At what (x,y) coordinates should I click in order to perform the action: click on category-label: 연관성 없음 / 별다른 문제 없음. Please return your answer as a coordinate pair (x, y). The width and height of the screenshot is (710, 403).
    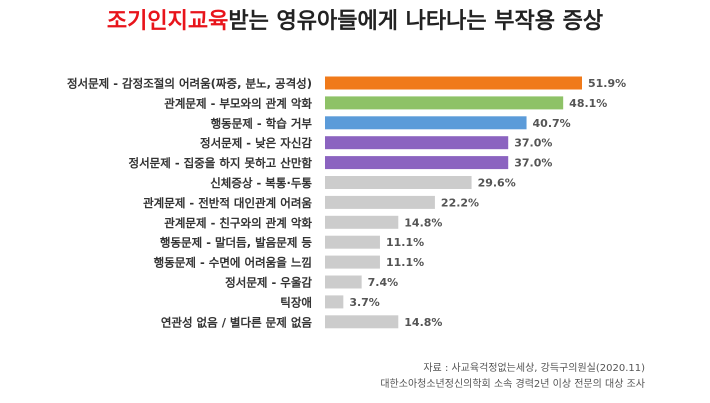
    Looking at the image, I should click on (237, 322).